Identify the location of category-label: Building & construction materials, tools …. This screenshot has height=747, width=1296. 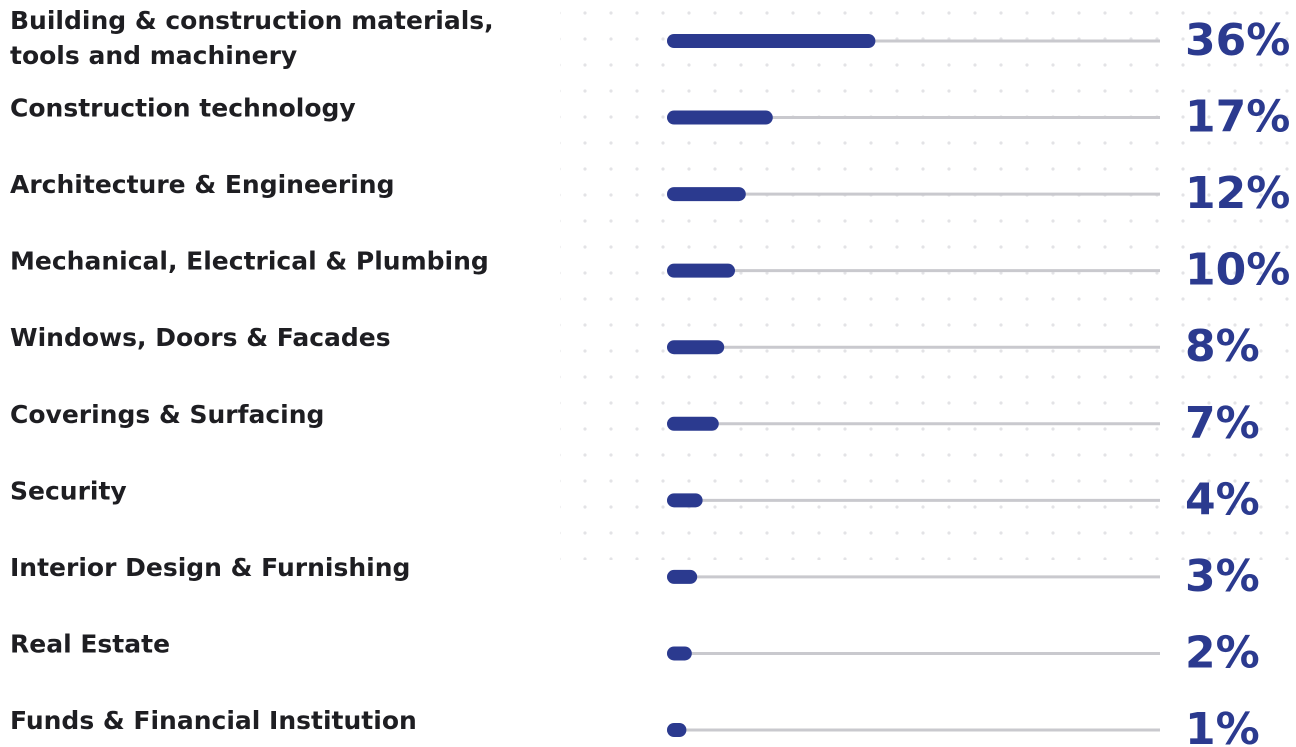
(252, 38).